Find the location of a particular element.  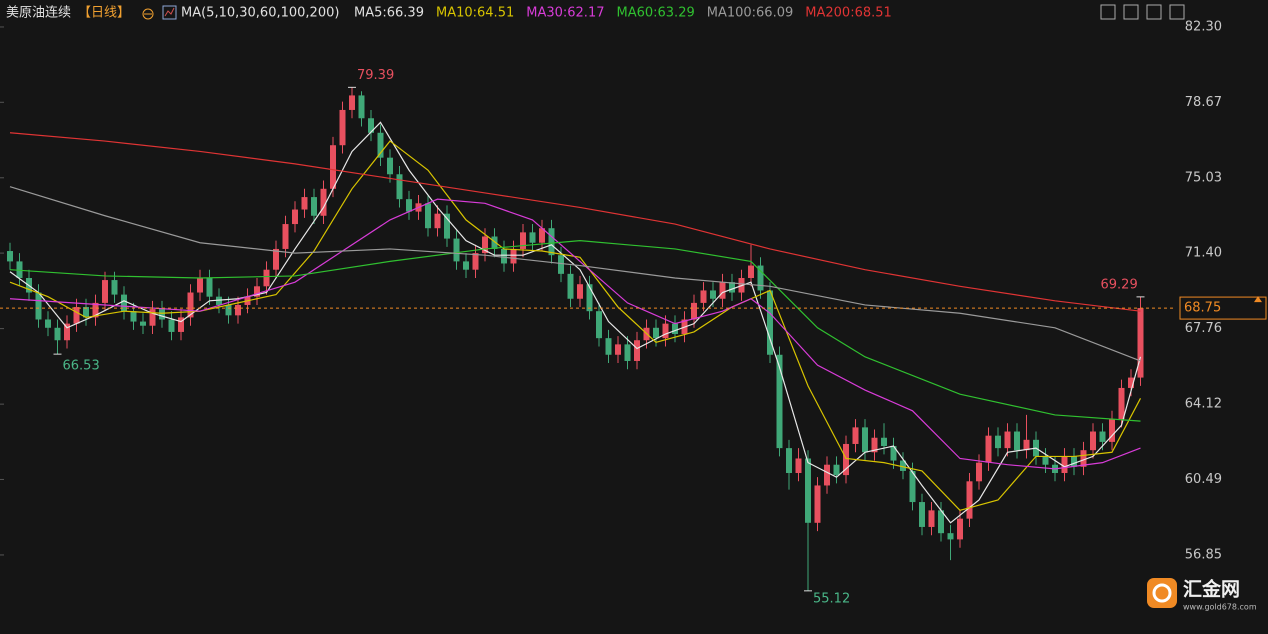

extreme-label: 55.12 is located at coordinates (831, 598).